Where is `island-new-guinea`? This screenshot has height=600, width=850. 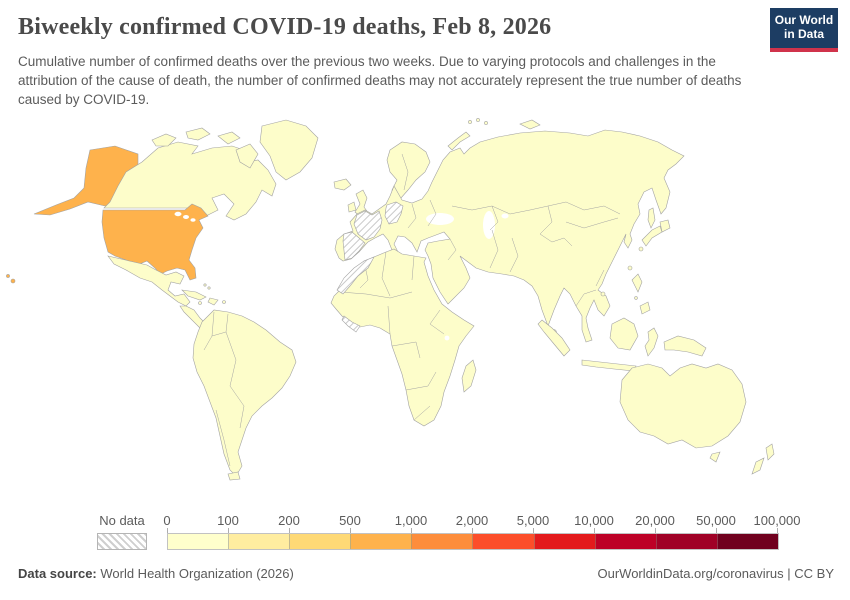 island-new-guinea is located at coordinates (685, 346).